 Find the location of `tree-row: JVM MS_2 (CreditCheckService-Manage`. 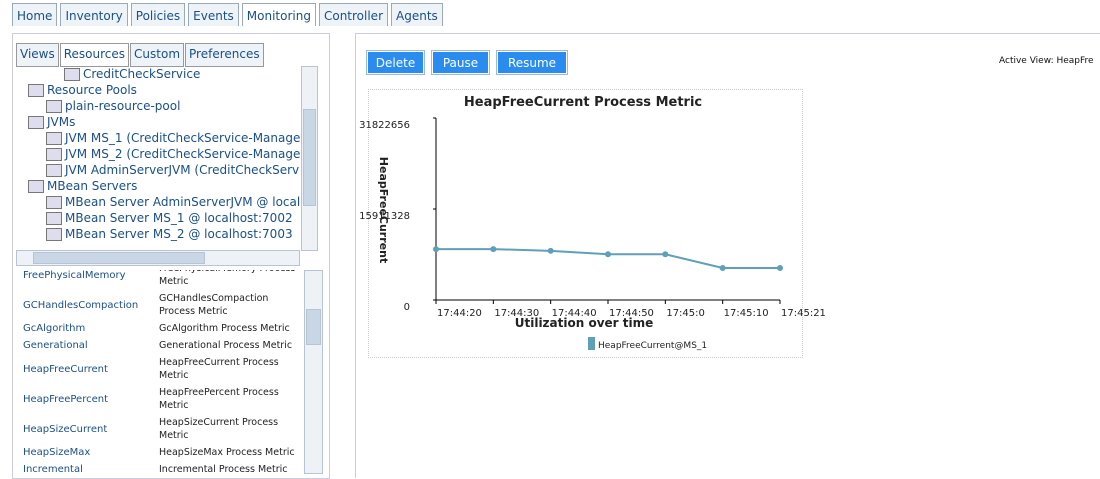

tree-row: JVM MS_2 (CreditCheckService-Manage is located at coordinates (158, 154).